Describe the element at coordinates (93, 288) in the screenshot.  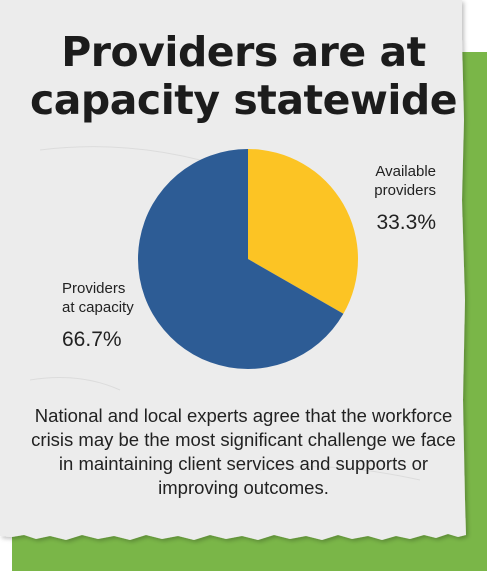
I see `capacity-label-line-1: Providers` at that location.